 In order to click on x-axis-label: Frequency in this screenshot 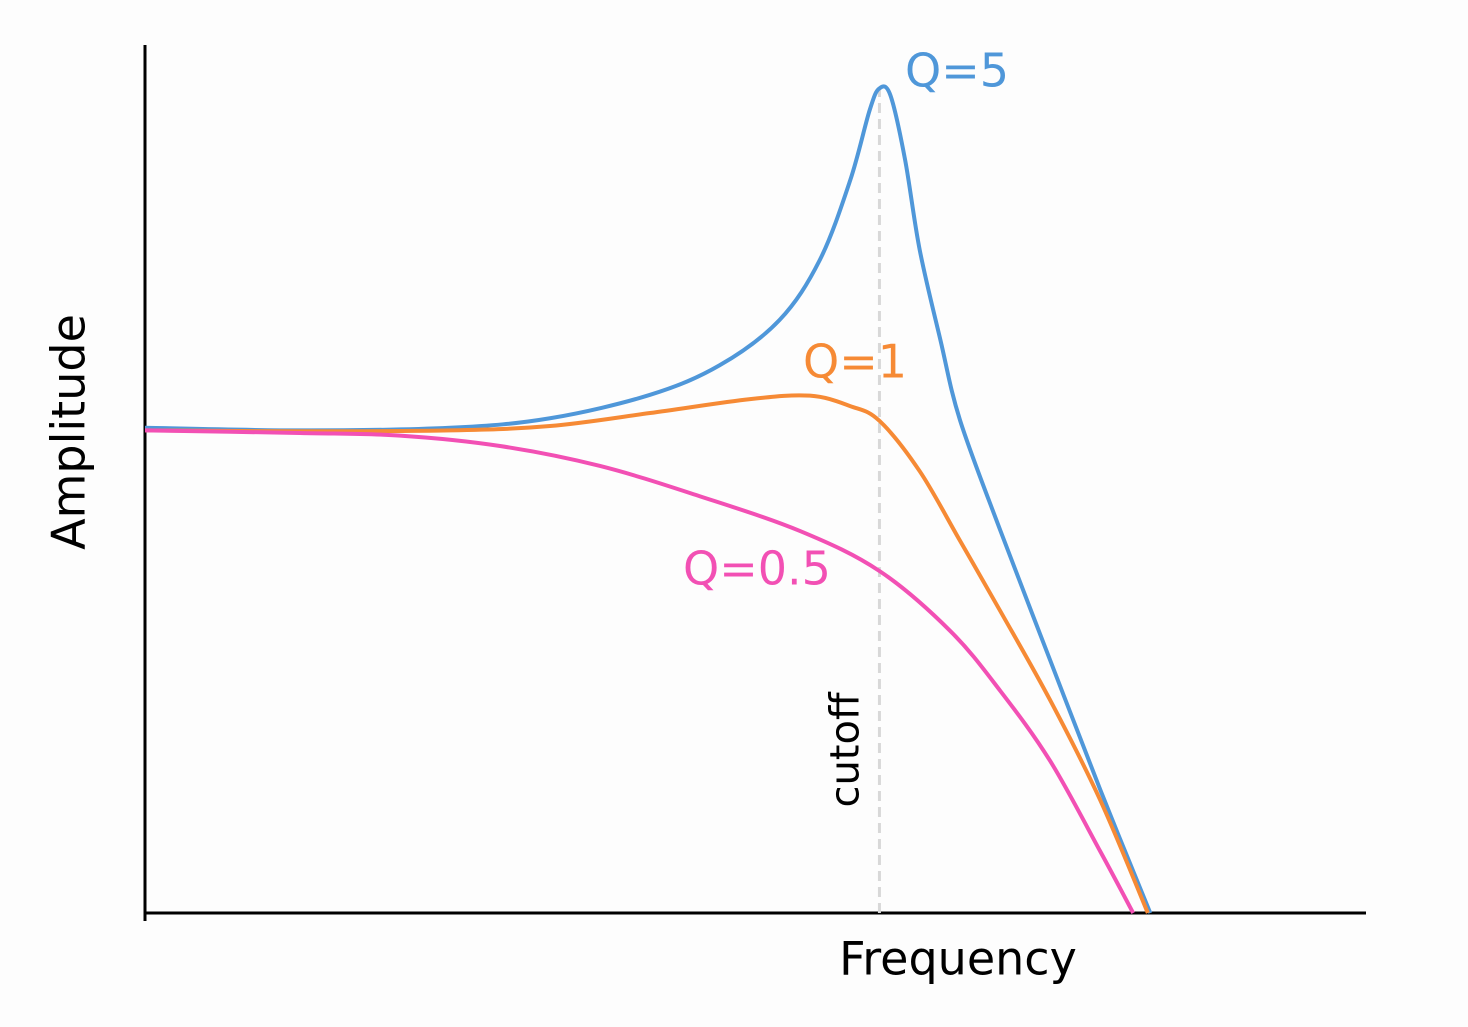, I will do `click(958, 959)`.